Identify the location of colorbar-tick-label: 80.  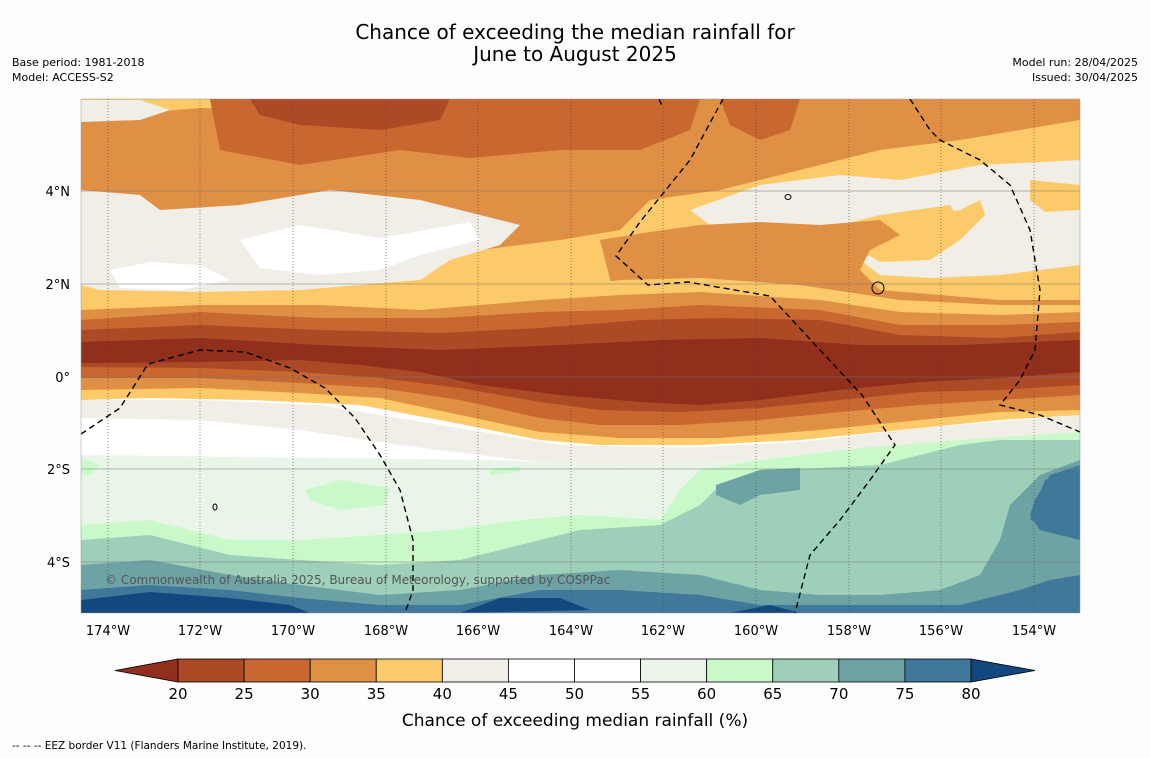
(970, 694).